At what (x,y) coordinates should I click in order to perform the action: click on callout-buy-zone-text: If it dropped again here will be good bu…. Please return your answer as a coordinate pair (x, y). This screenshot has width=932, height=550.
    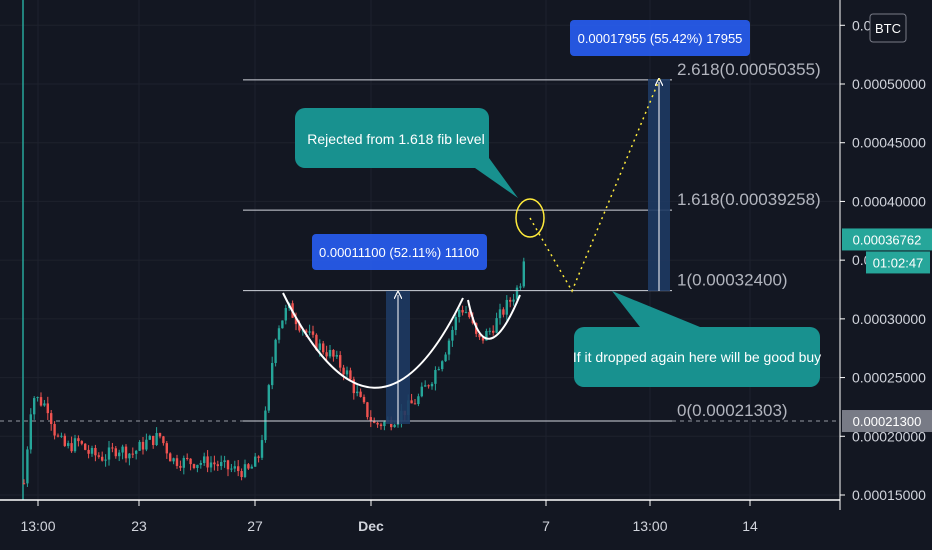
    Looking at the image, I should click on (697, 357).